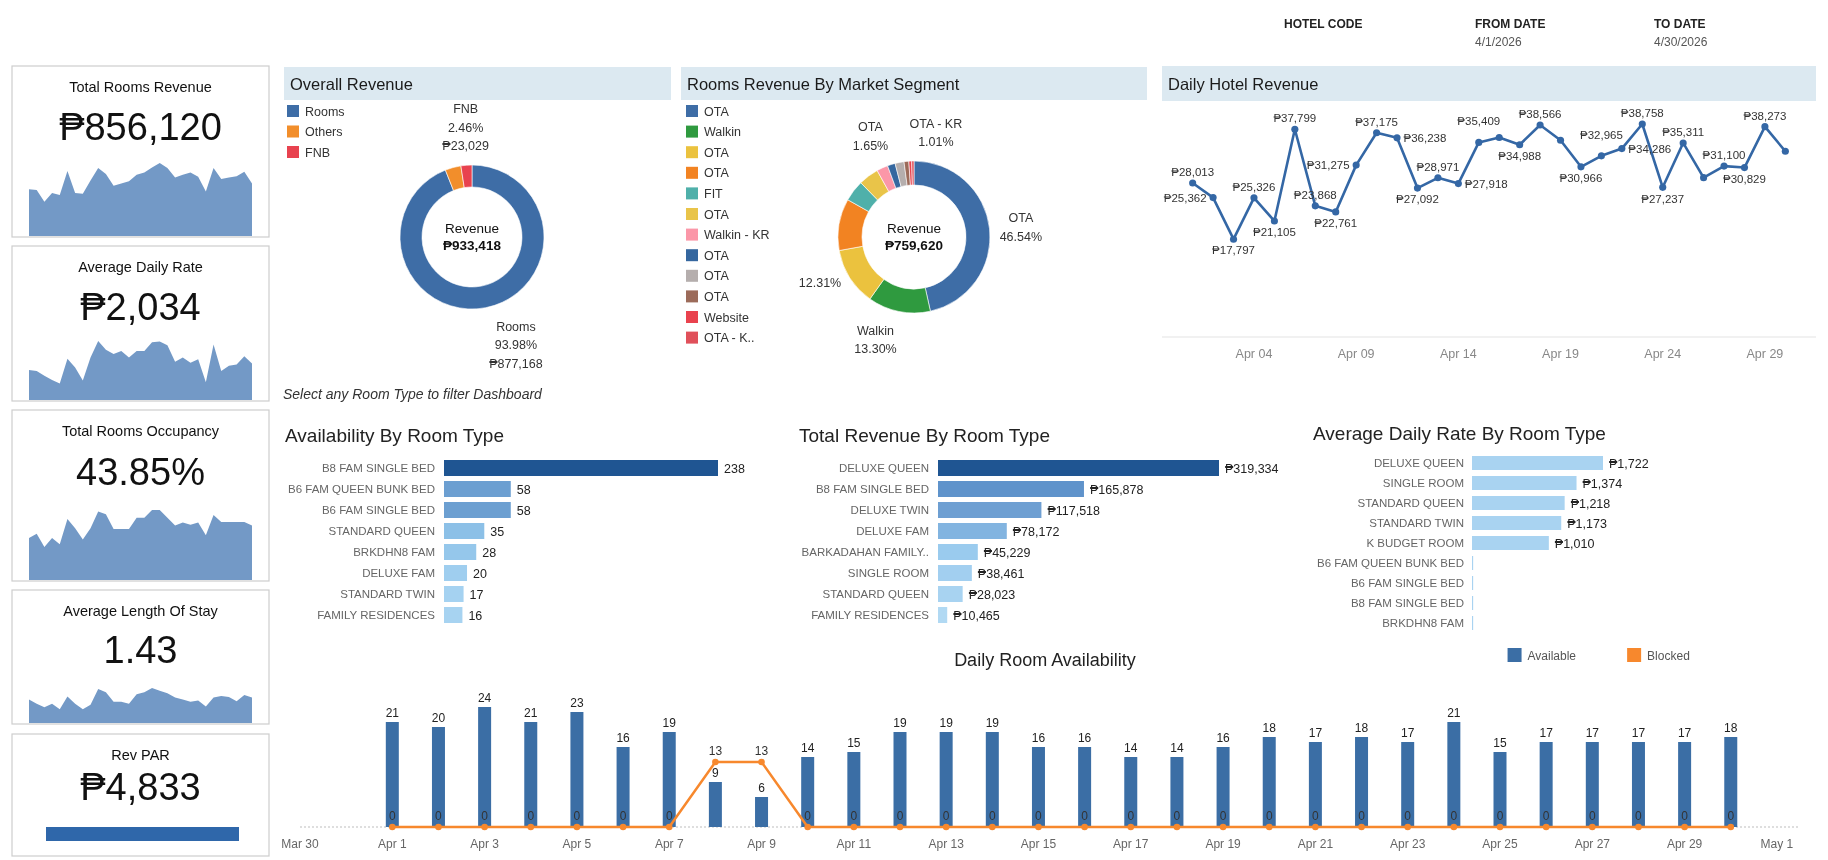 Image resolution: width=1828 pixels, height=860 pixels. What do you see at coordinates (870, 615) in the screenshot?
I see `y-tick-label: FAMILY RESIDENCES` at bounding box center [870, 615].